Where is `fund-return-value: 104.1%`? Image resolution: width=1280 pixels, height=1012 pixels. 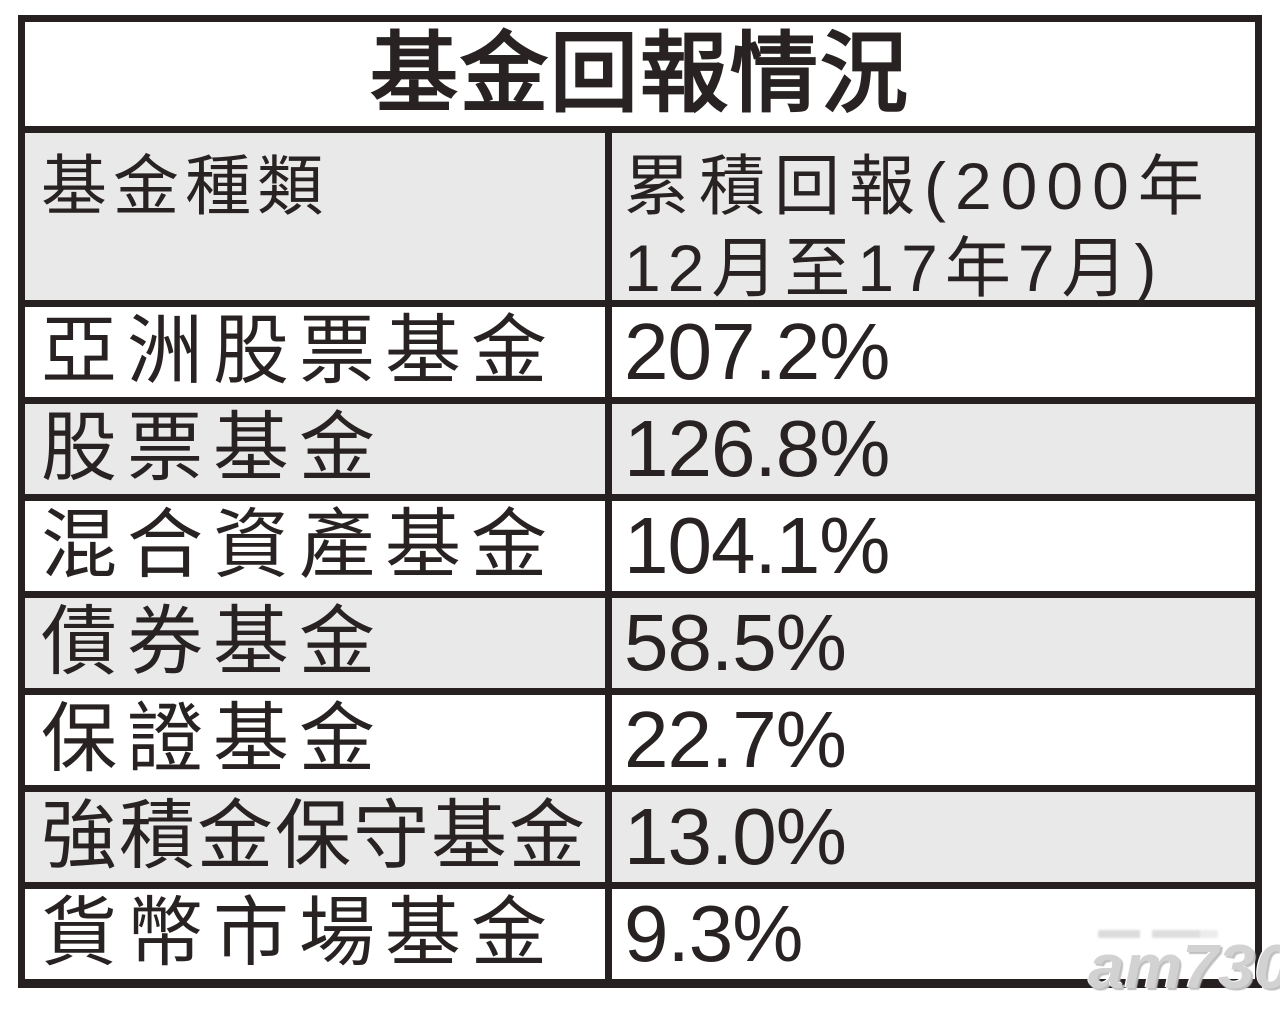 fund-return-value: 104.1% is located at coordinates (930, 546).